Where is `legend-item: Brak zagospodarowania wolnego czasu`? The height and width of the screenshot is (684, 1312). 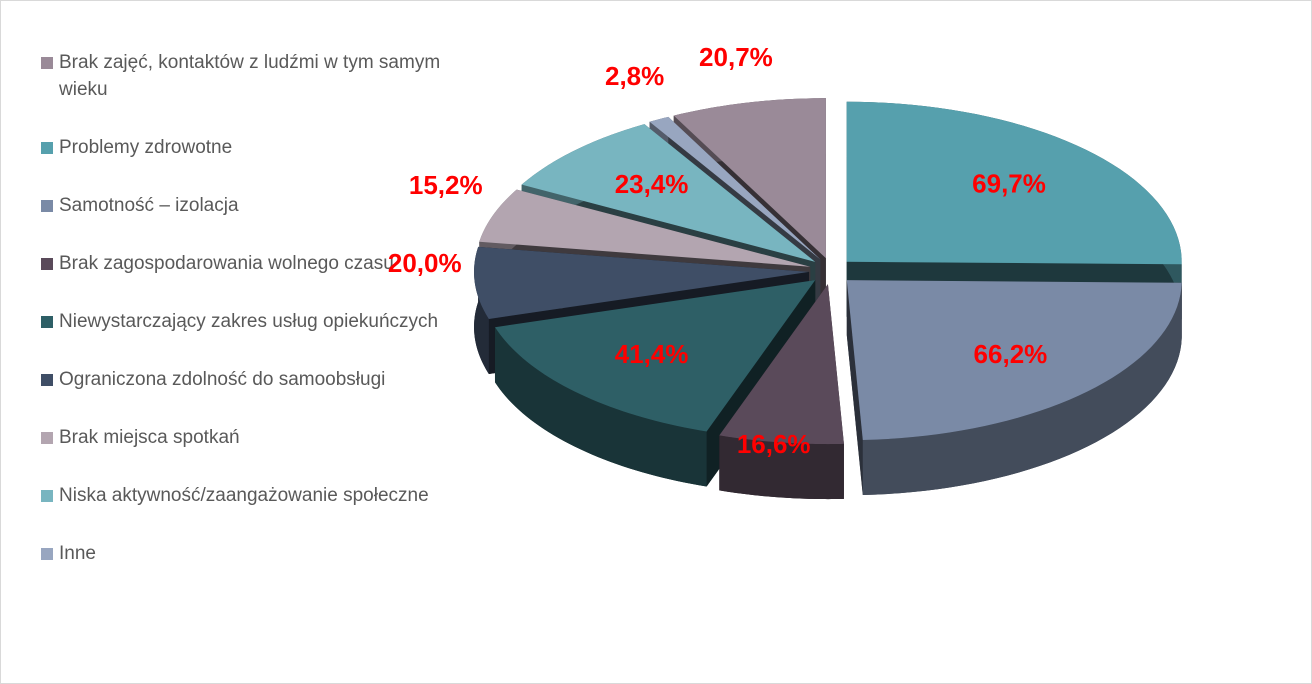 legend-item: Brak zagospodarowania wolnego czasu is located at coordinates (241, 263).